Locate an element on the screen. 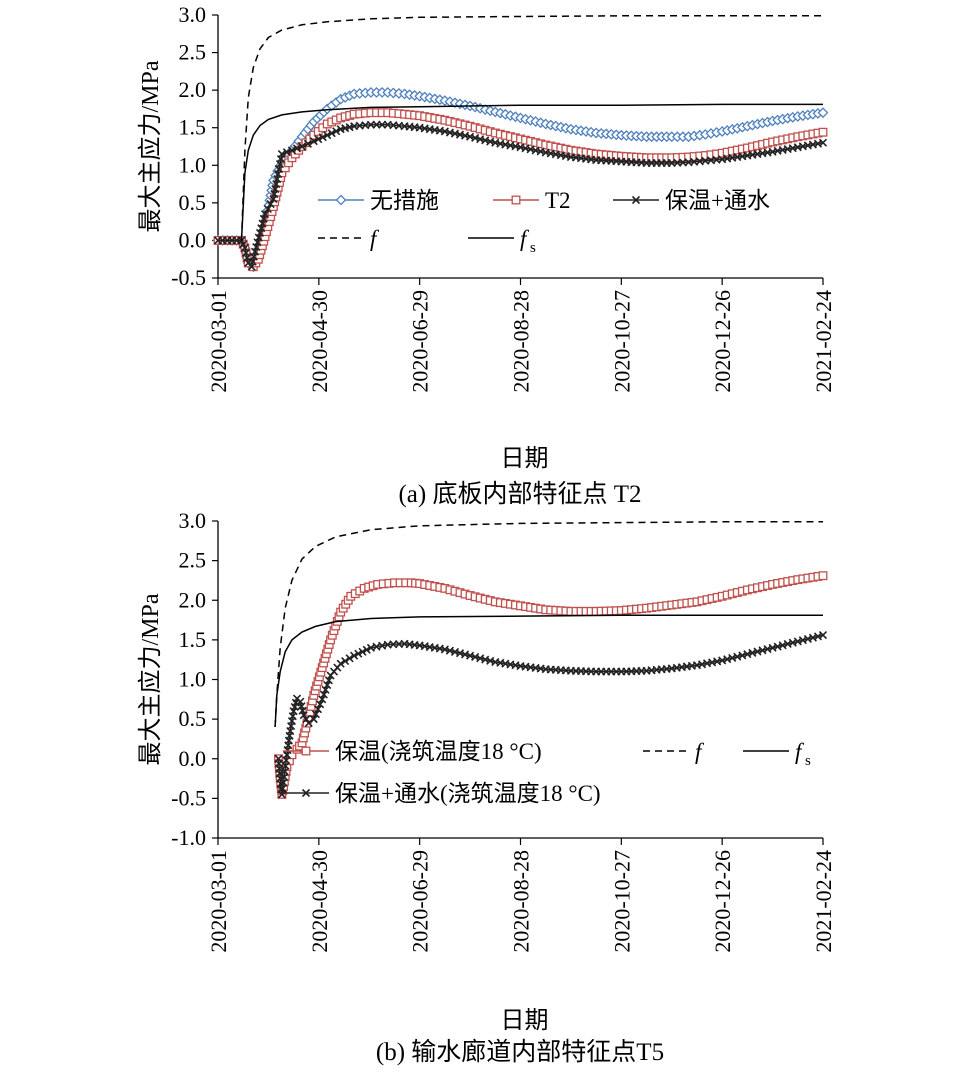 This screenshot has height=1078, width=957. x-tick-label: 2020-12-26 is located at coordinates (722, 341).